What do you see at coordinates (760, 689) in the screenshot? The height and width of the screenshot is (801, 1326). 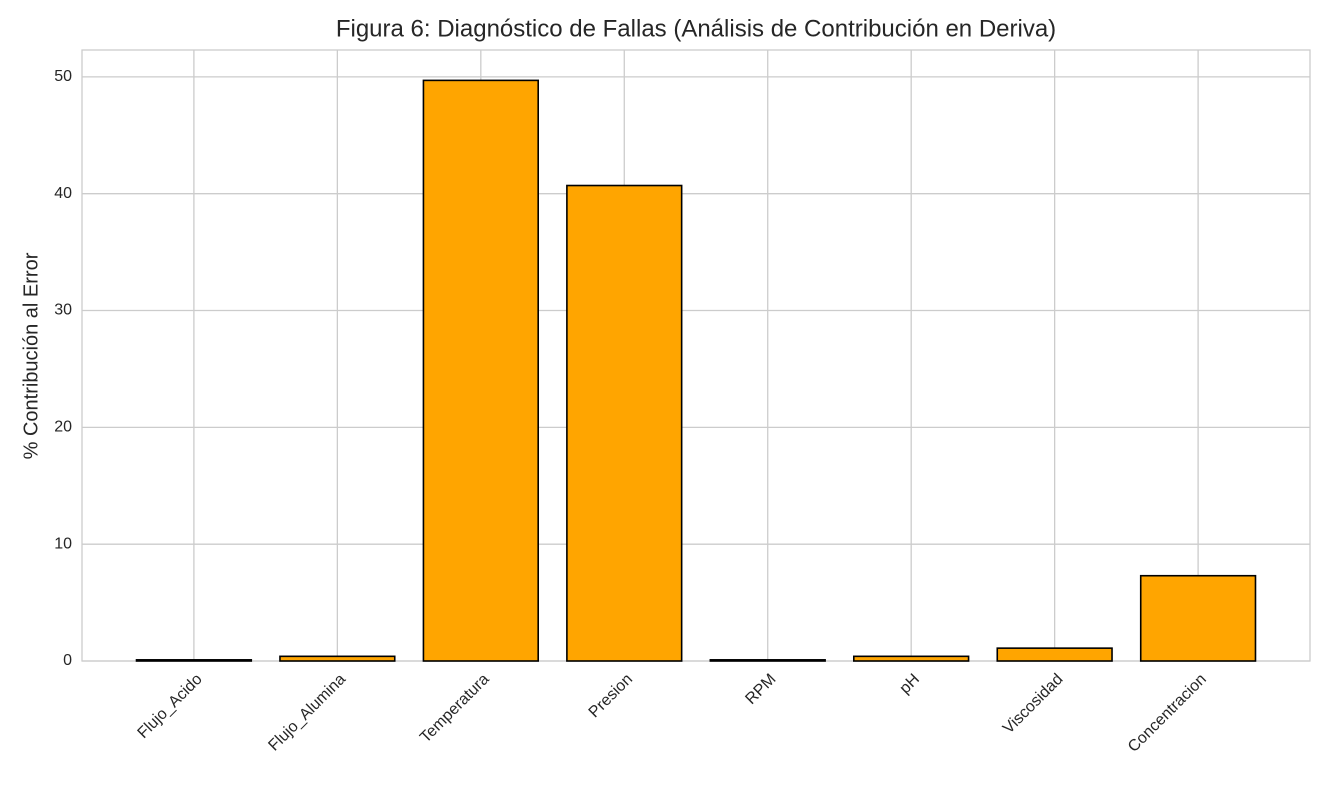 I see `x-tick-label: RPM` at bounding box center [760, 689].